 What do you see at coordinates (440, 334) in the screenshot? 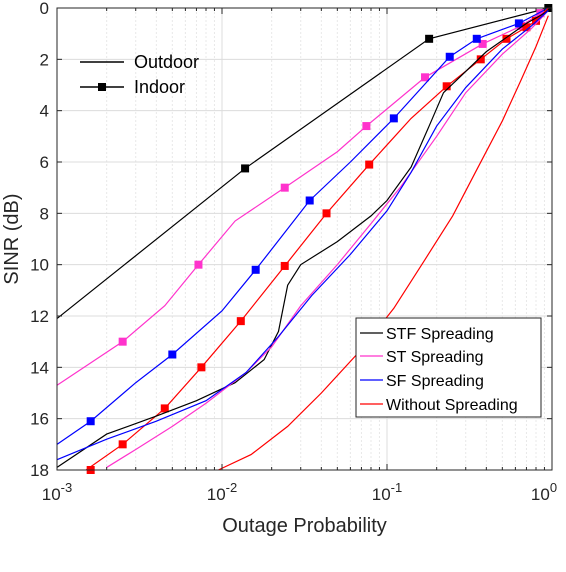
I see `legend-stf-label: STF Spreading` at bounding box center [440, 334].